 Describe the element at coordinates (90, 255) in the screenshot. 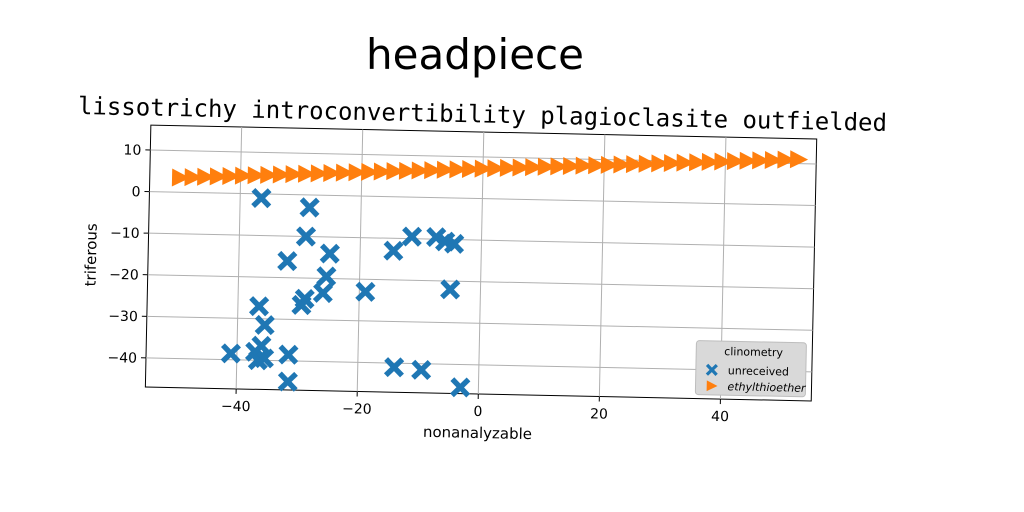

I see `y-axis-label: triferous` at that location.